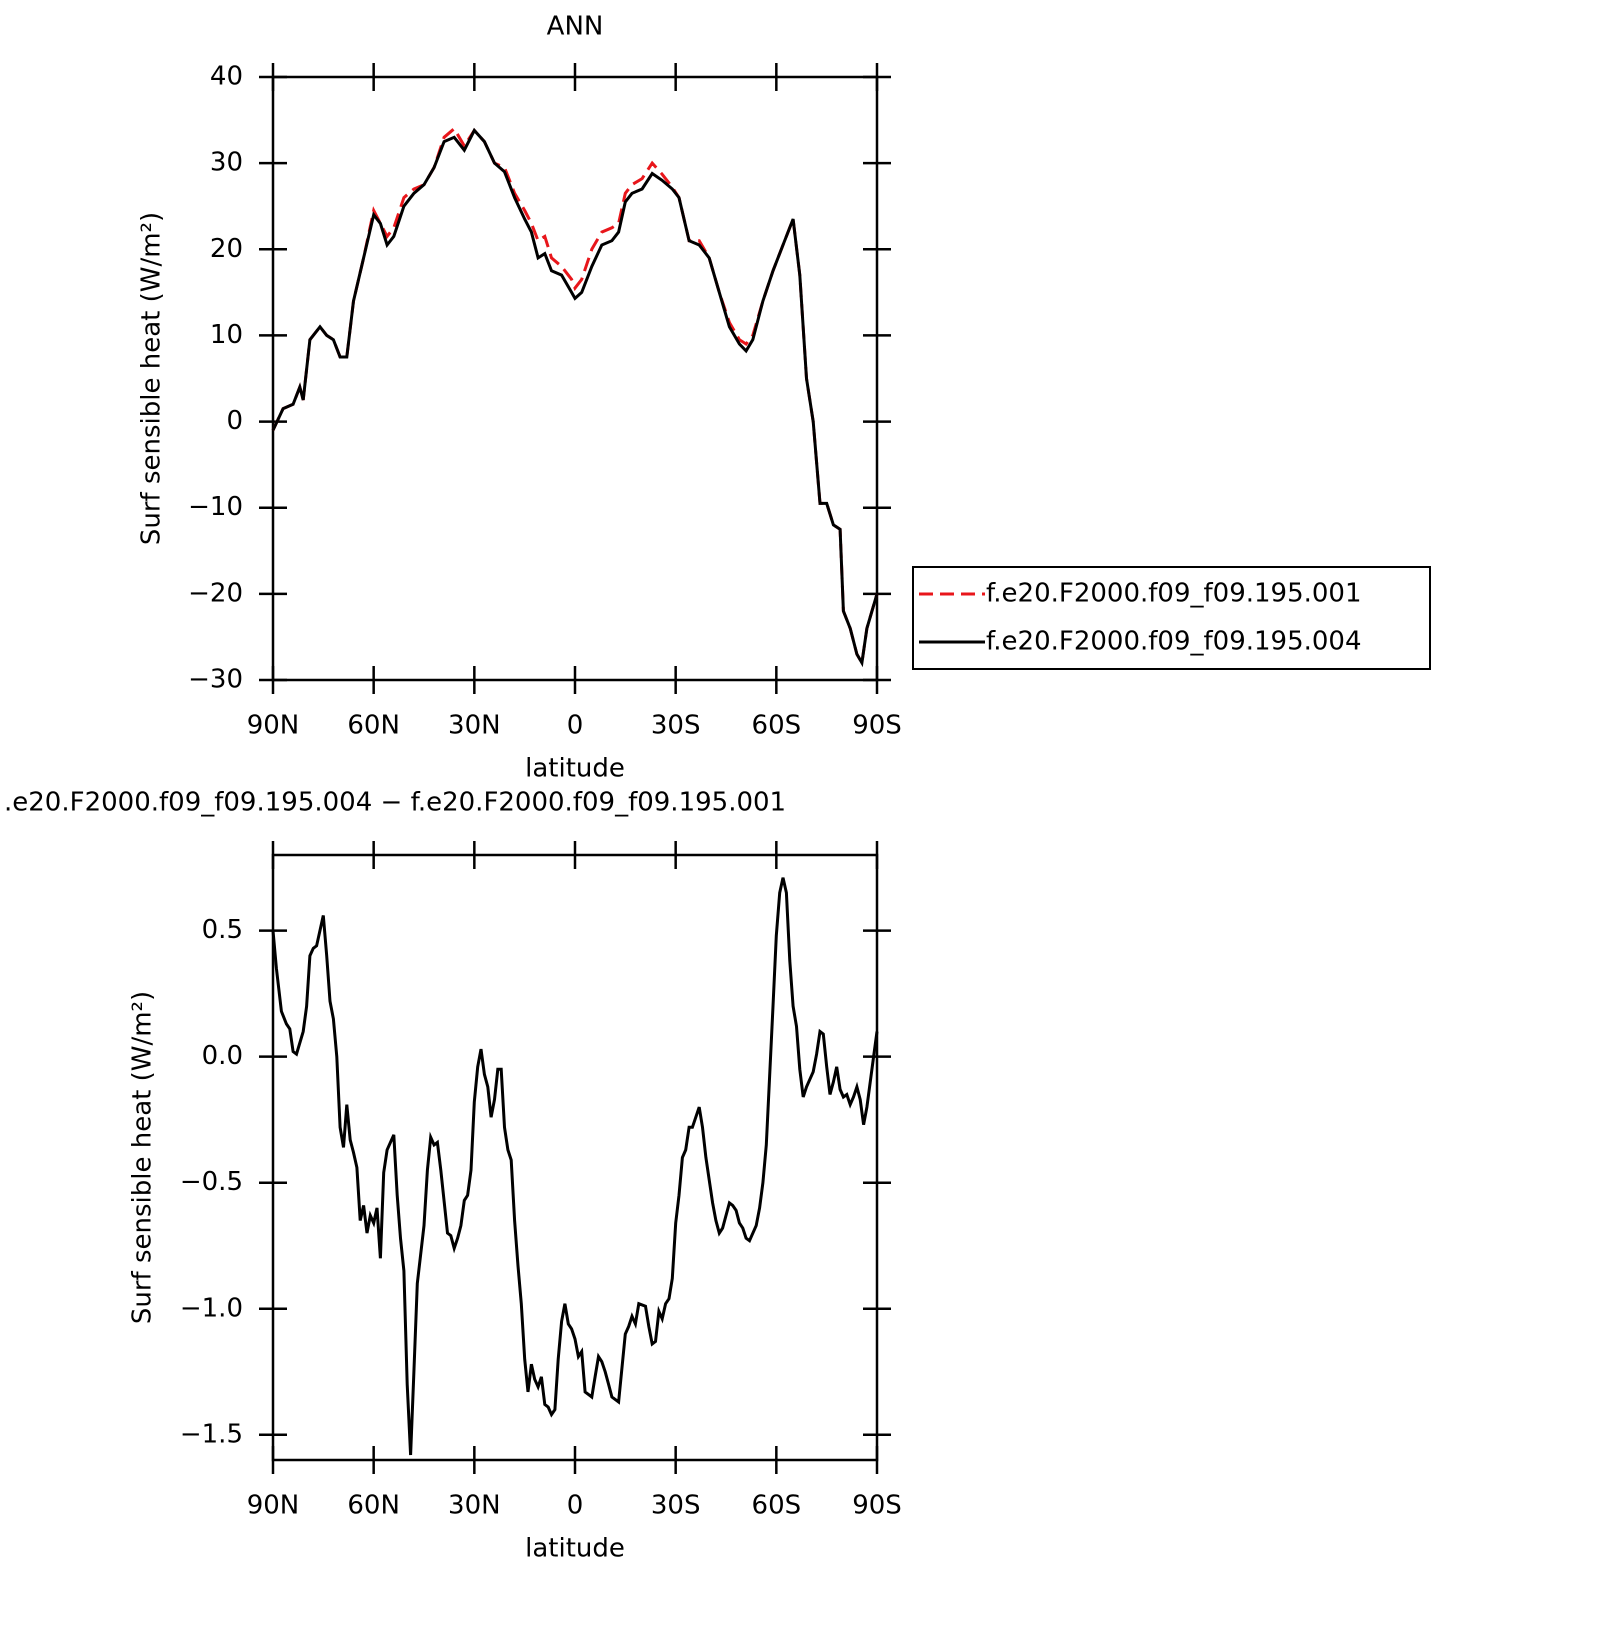 The image size is (1599, 1635). I want to click on legend-label: f.e20.F2000.f09_f09.195.001, so click(1174, 594).